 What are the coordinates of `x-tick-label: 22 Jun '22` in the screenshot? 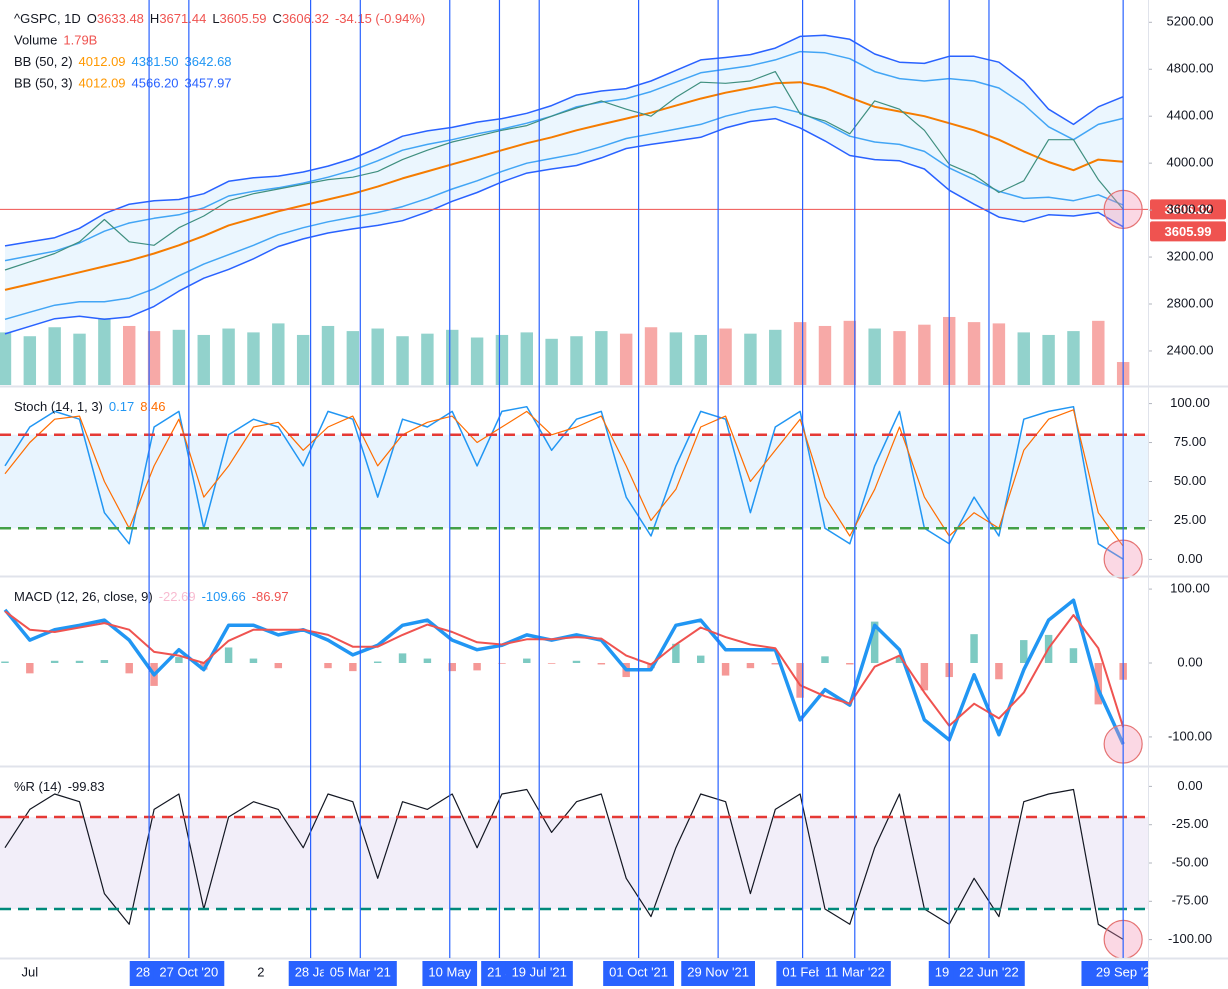 It's located at (989, 971).